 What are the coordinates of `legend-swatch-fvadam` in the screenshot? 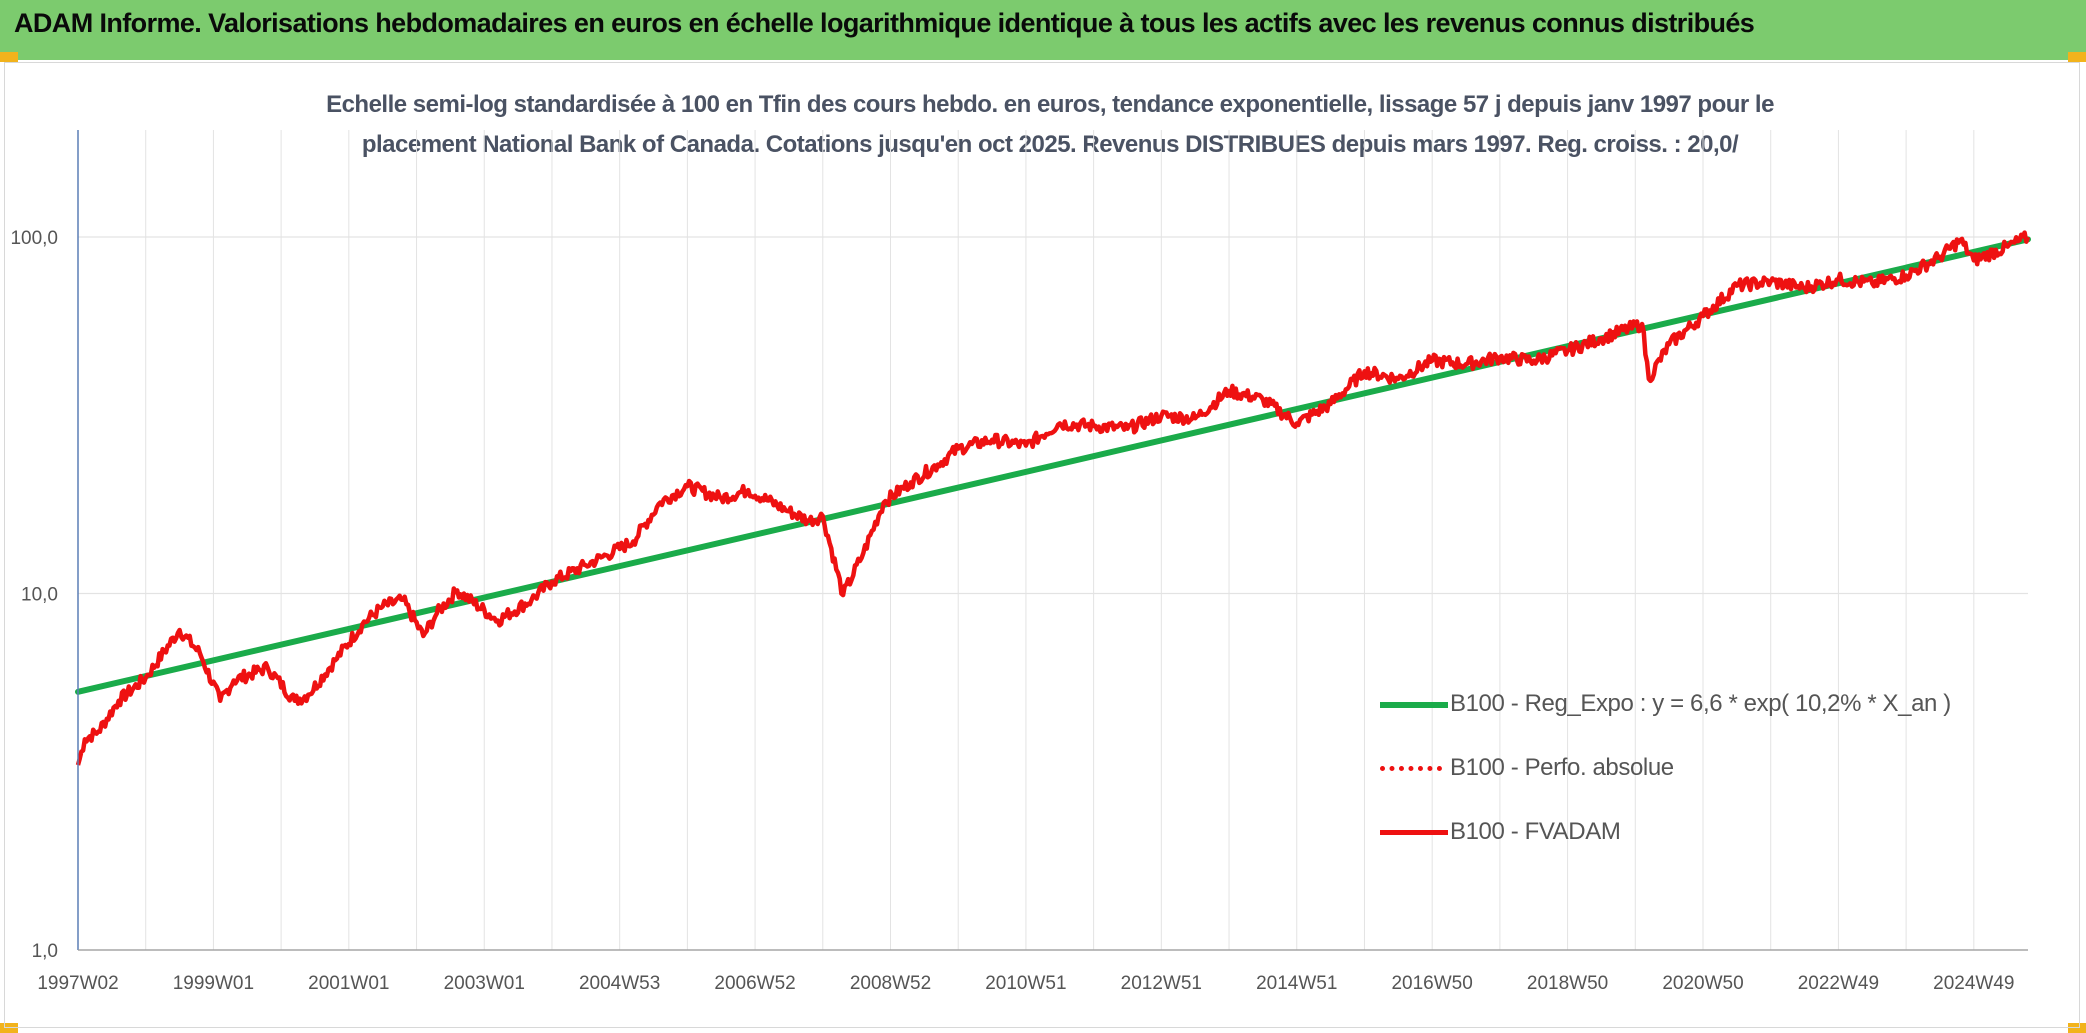 It's located at (1414, 832).